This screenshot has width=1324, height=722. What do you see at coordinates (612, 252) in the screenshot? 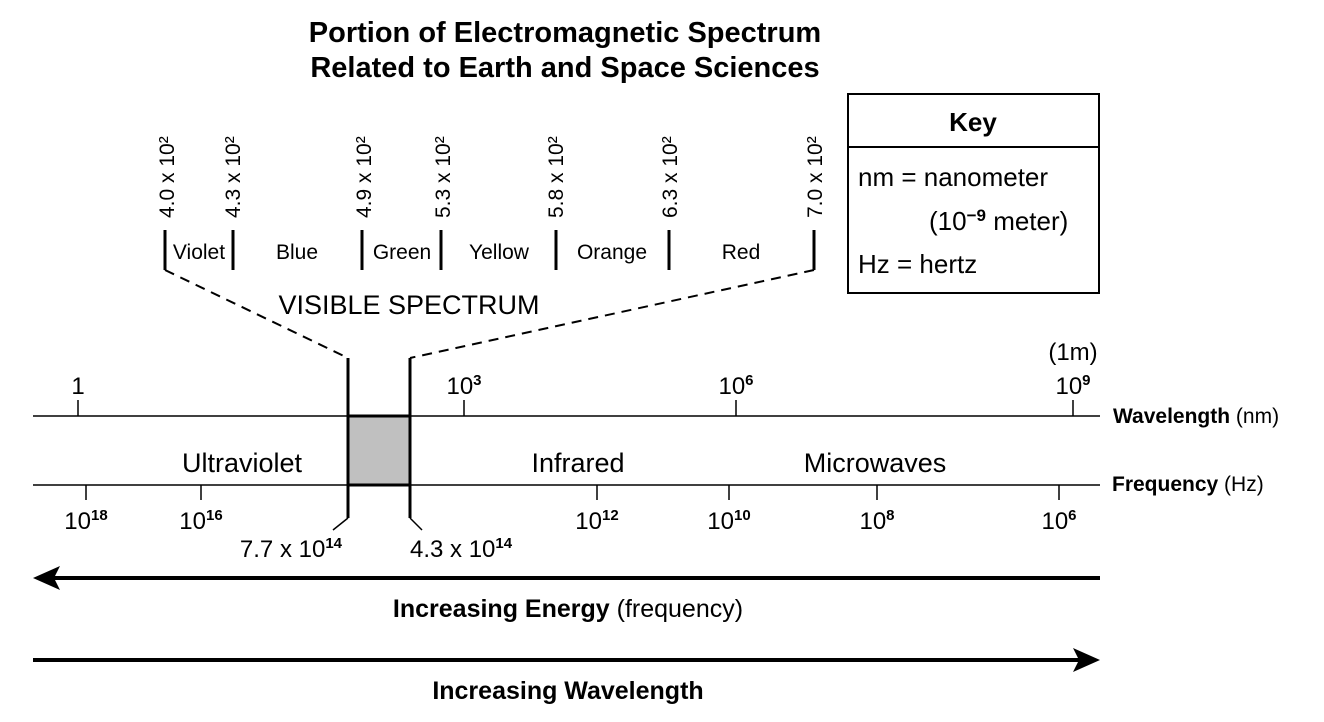
I see `color-label-orange: Orange` at bounding box center [612, 252].